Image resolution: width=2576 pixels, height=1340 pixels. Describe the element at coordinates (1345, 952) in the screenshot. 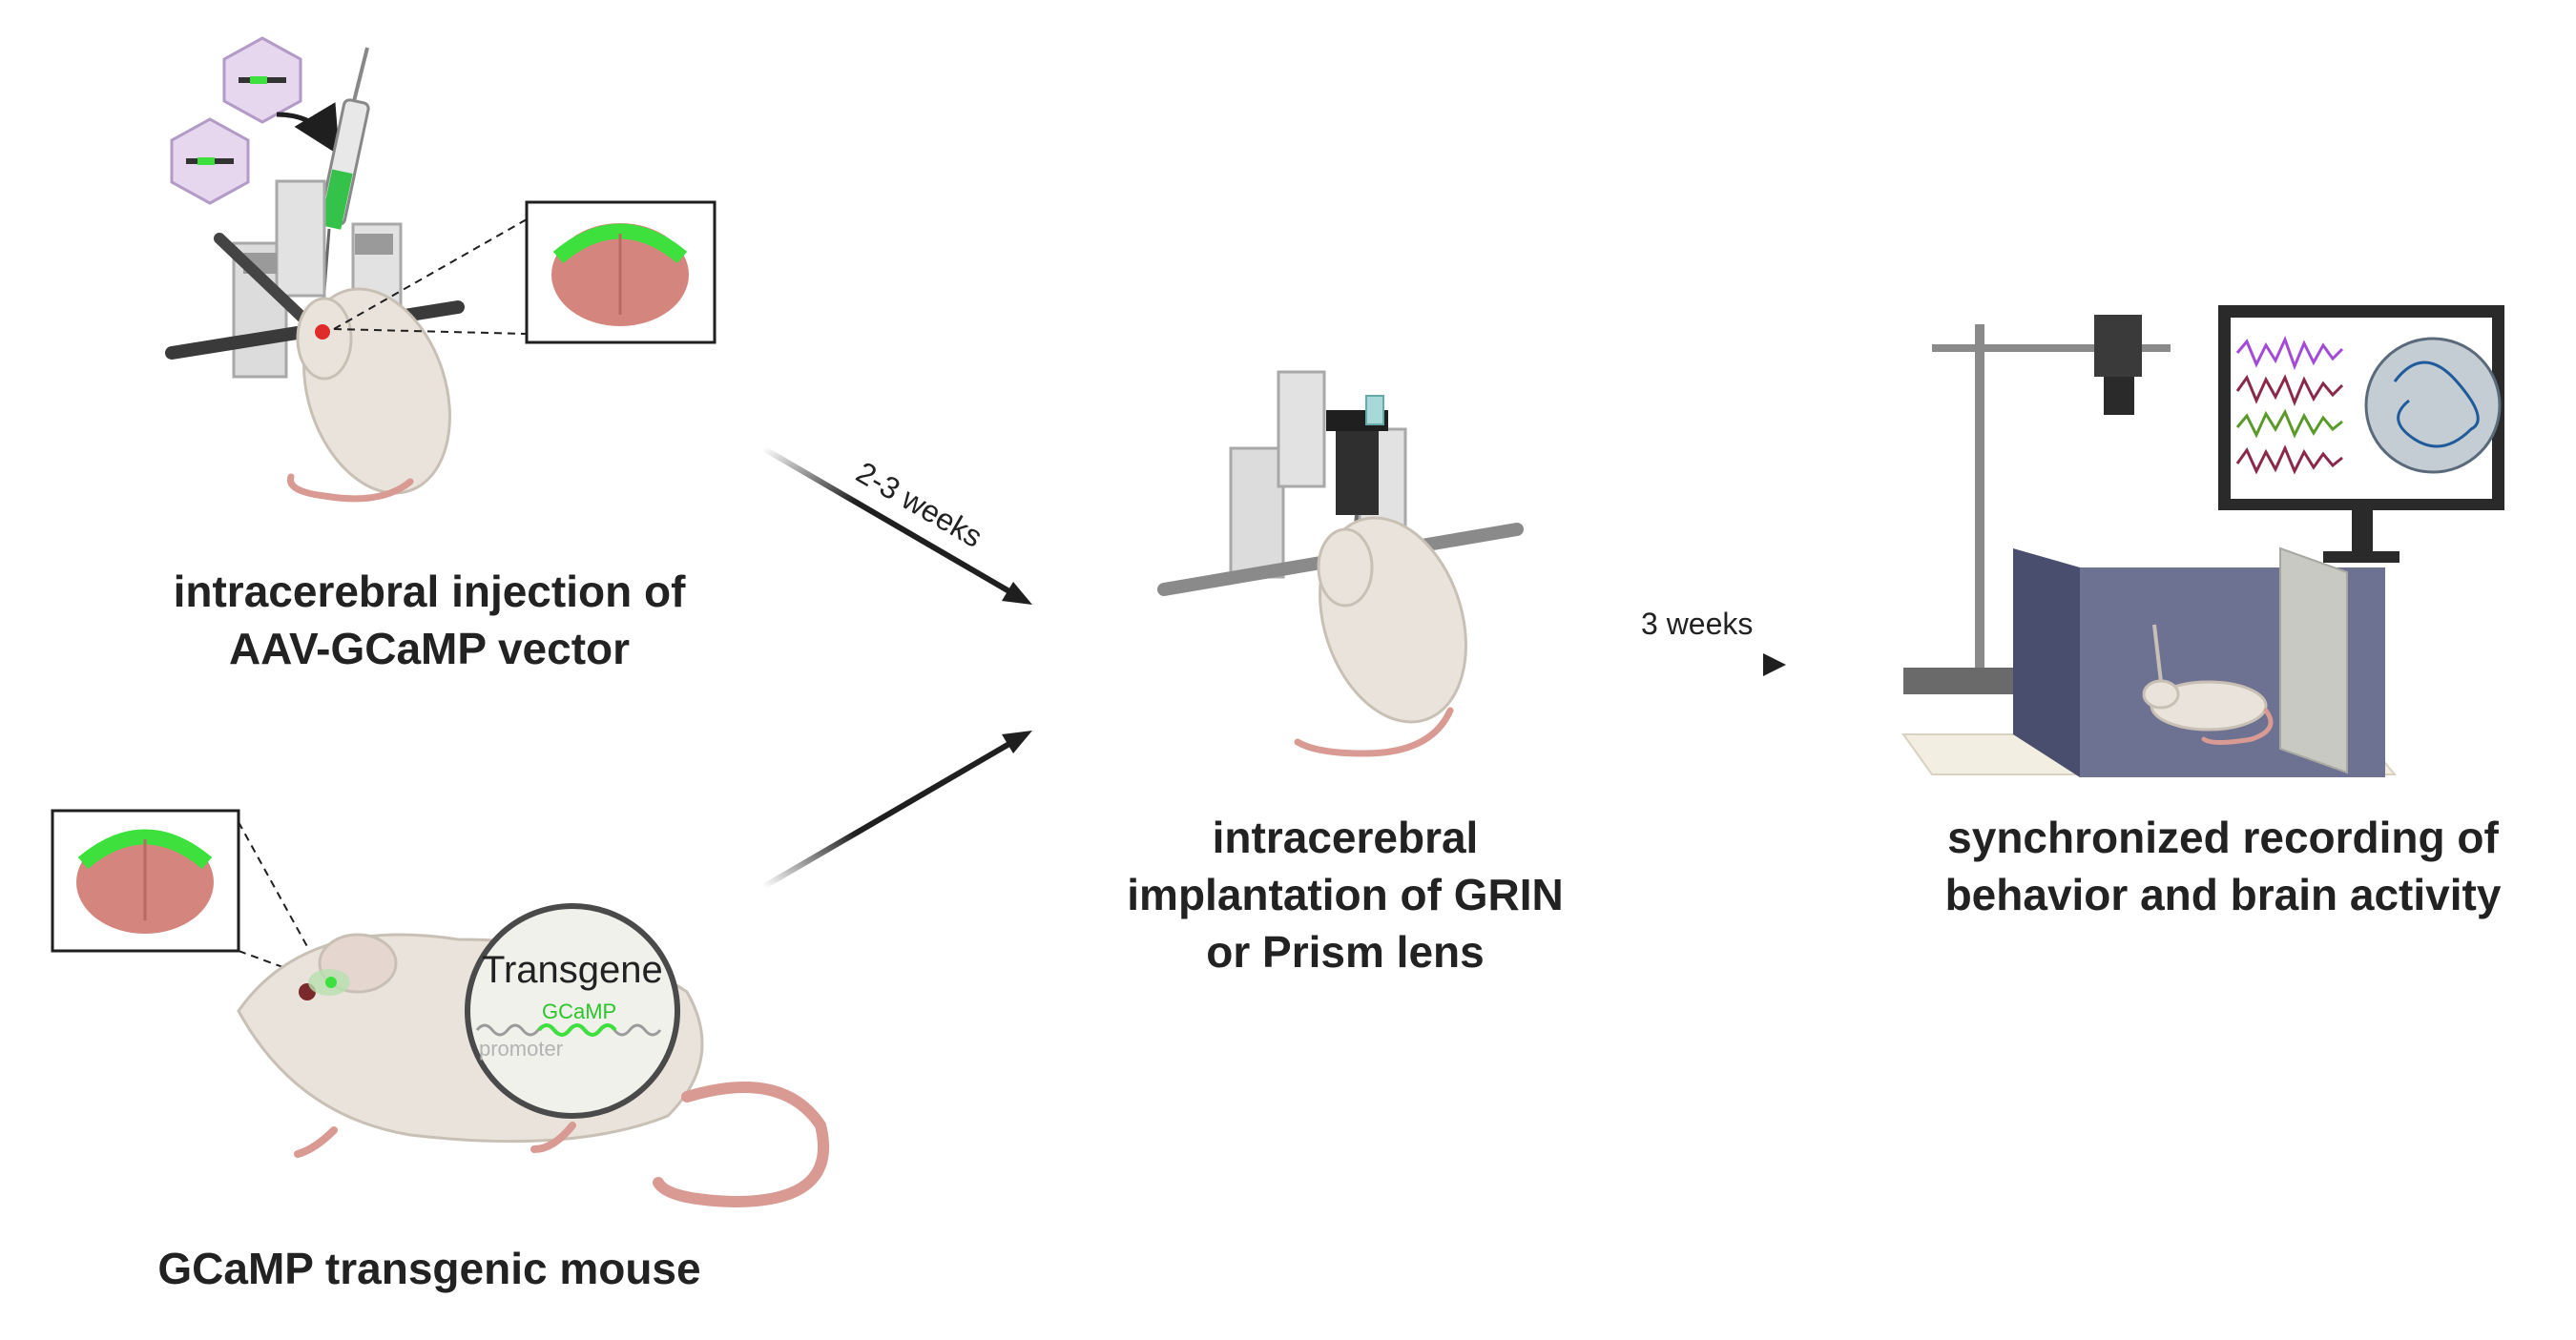

I see `implantation-caption-line3: or Prism lens` at that location.